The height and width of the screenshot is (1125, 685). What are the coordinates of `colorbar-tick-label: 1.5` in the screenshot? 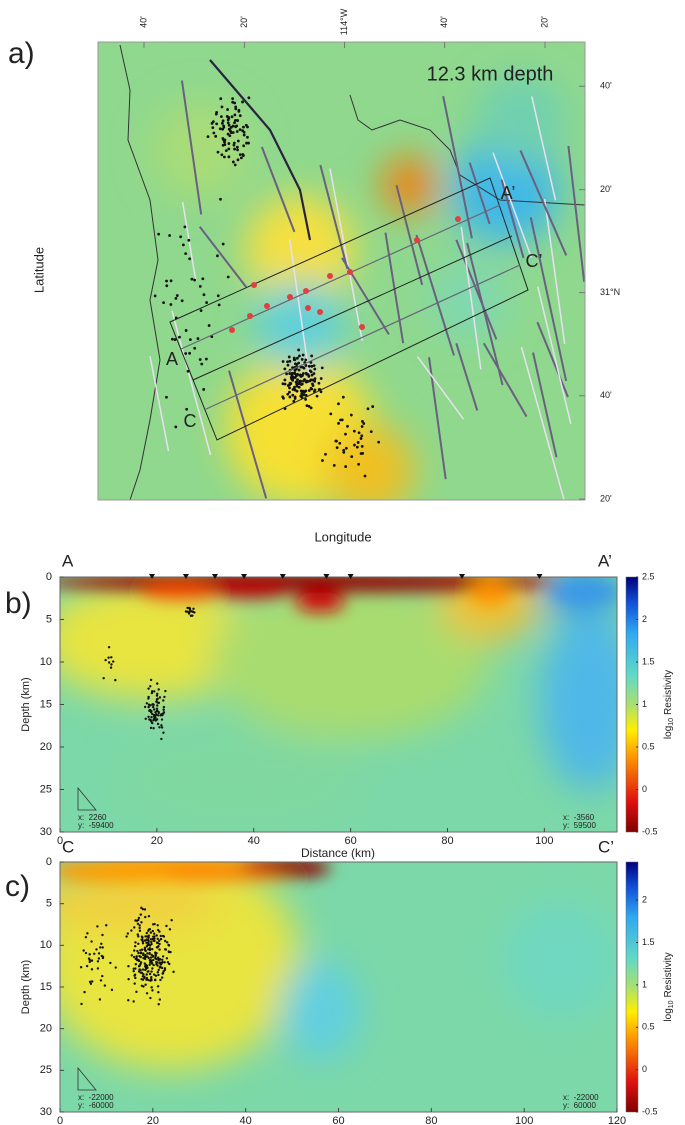 It's located at (648, 942).